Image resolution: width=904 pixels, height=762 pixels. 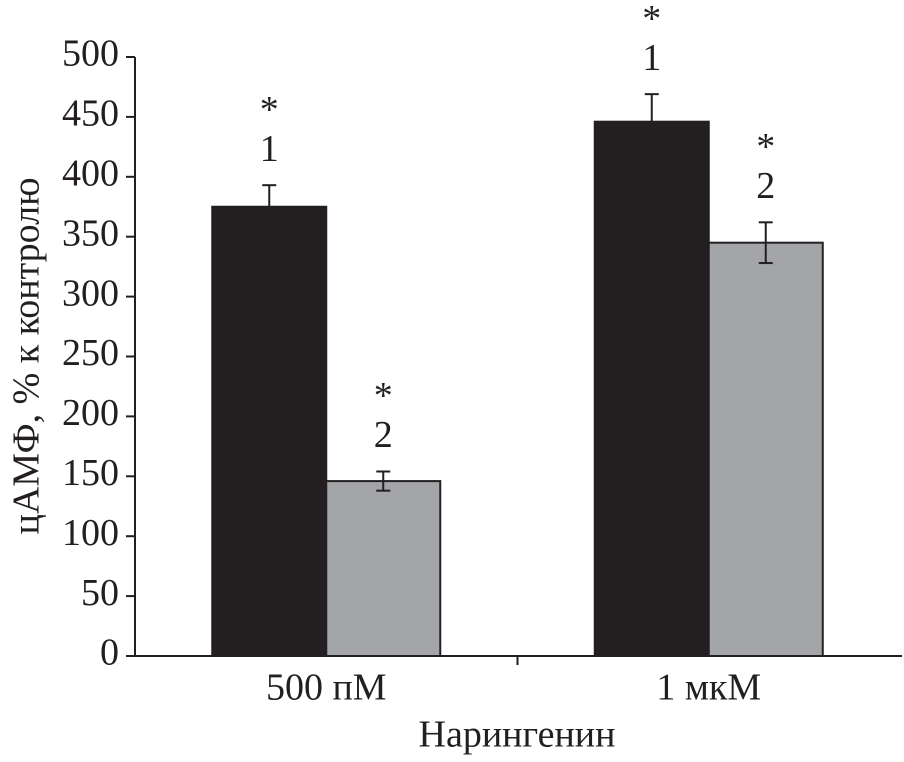 I want to click on y-tick-label: 450, so click(x=90, y=114).